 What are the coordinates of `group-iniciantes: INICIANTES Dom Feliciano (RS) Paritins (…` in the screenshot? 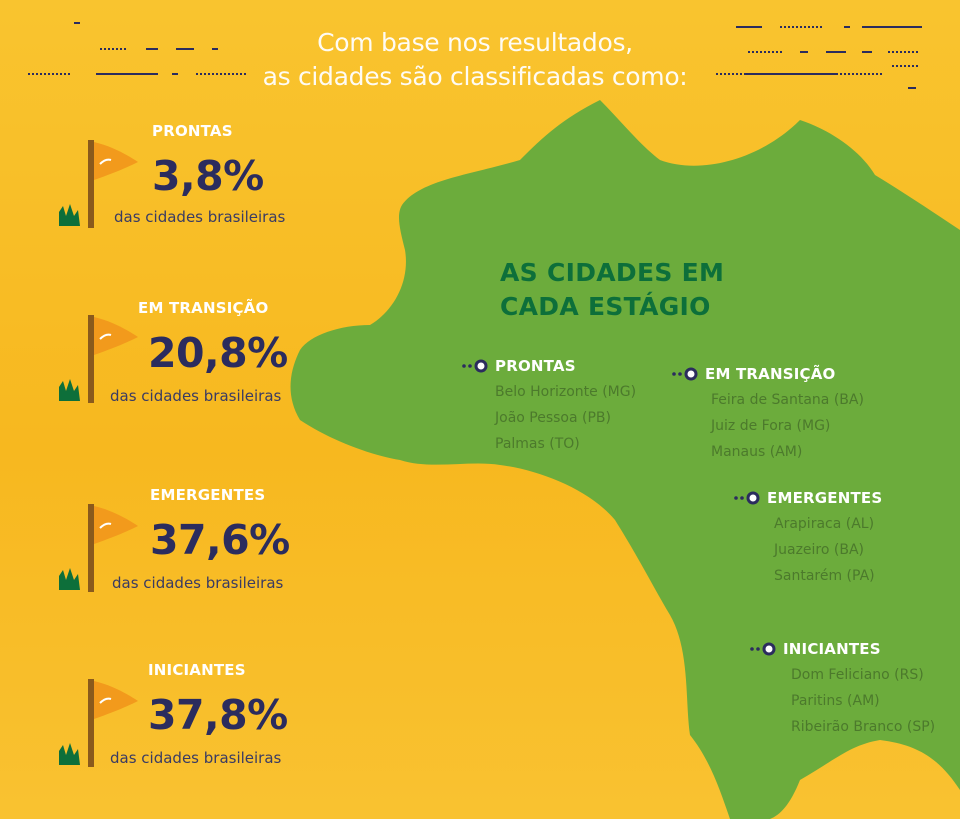 It's located at (842, 689).